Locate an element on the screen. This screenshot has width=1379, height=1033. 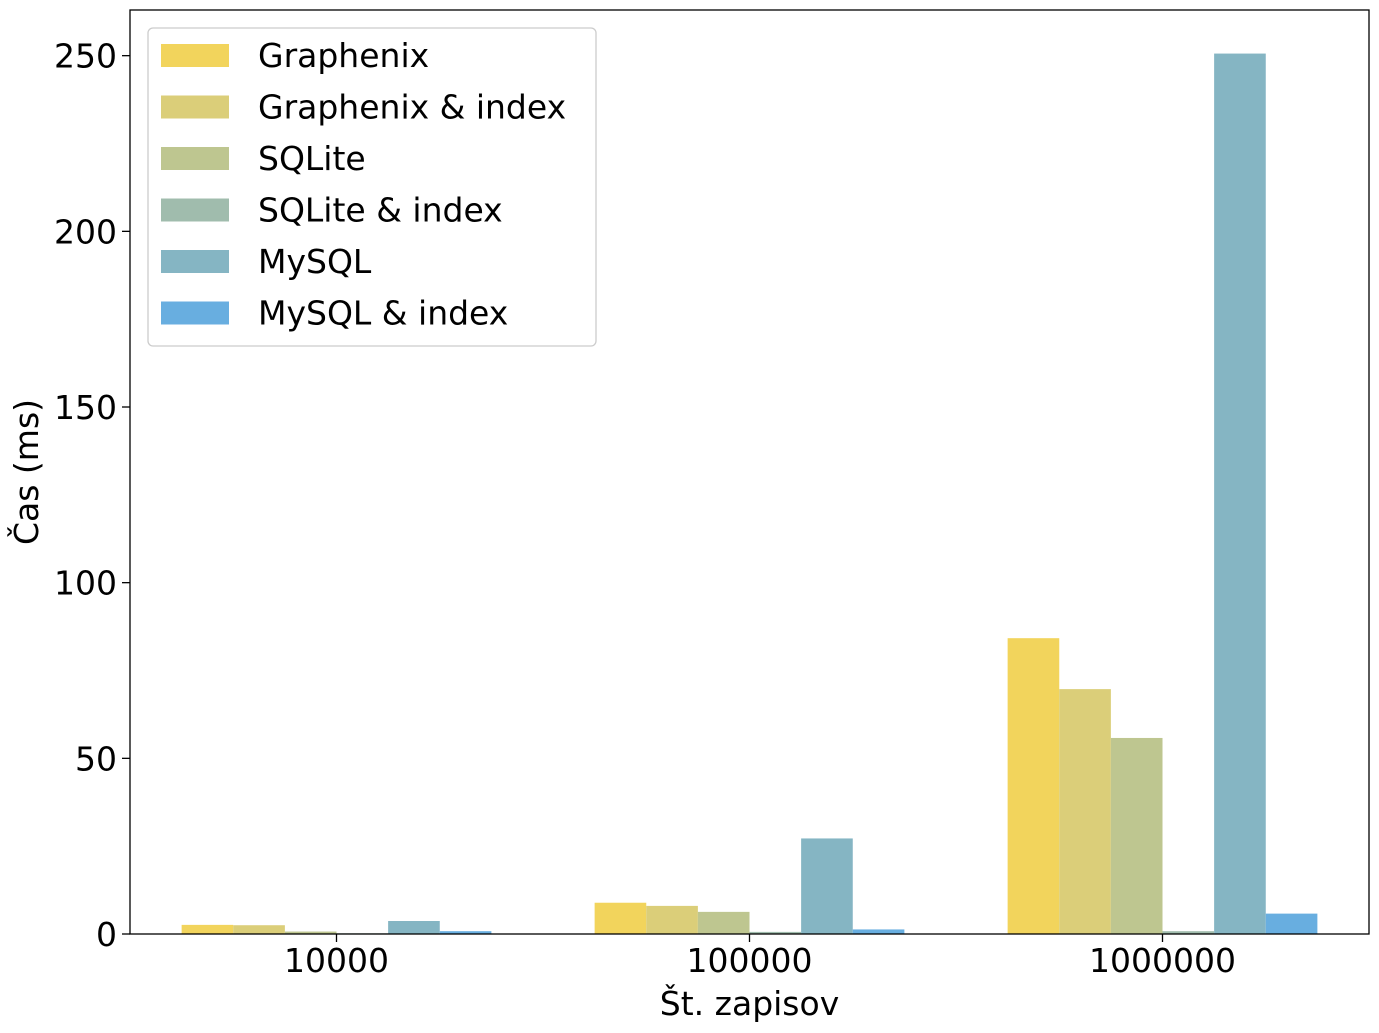
y-axis-label: Čas (ms) is located at coordinates (26, 472).